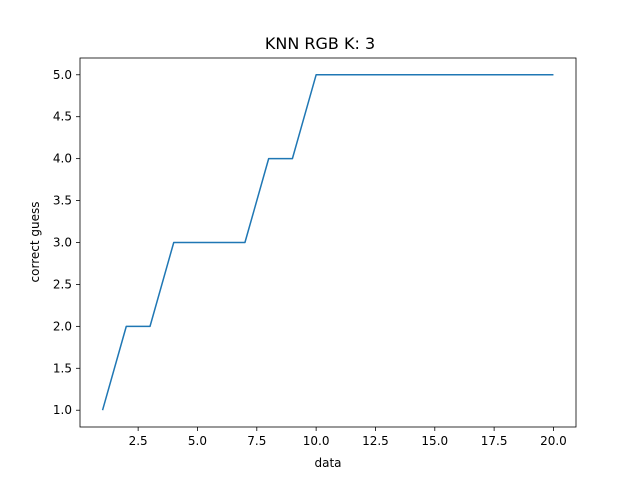 Image resolution: width=640 pixels, height=480 pixels. Describe the element at coordinates (434, 441) in the screenshot. I see `x-tick-label: 15.0` at that location.